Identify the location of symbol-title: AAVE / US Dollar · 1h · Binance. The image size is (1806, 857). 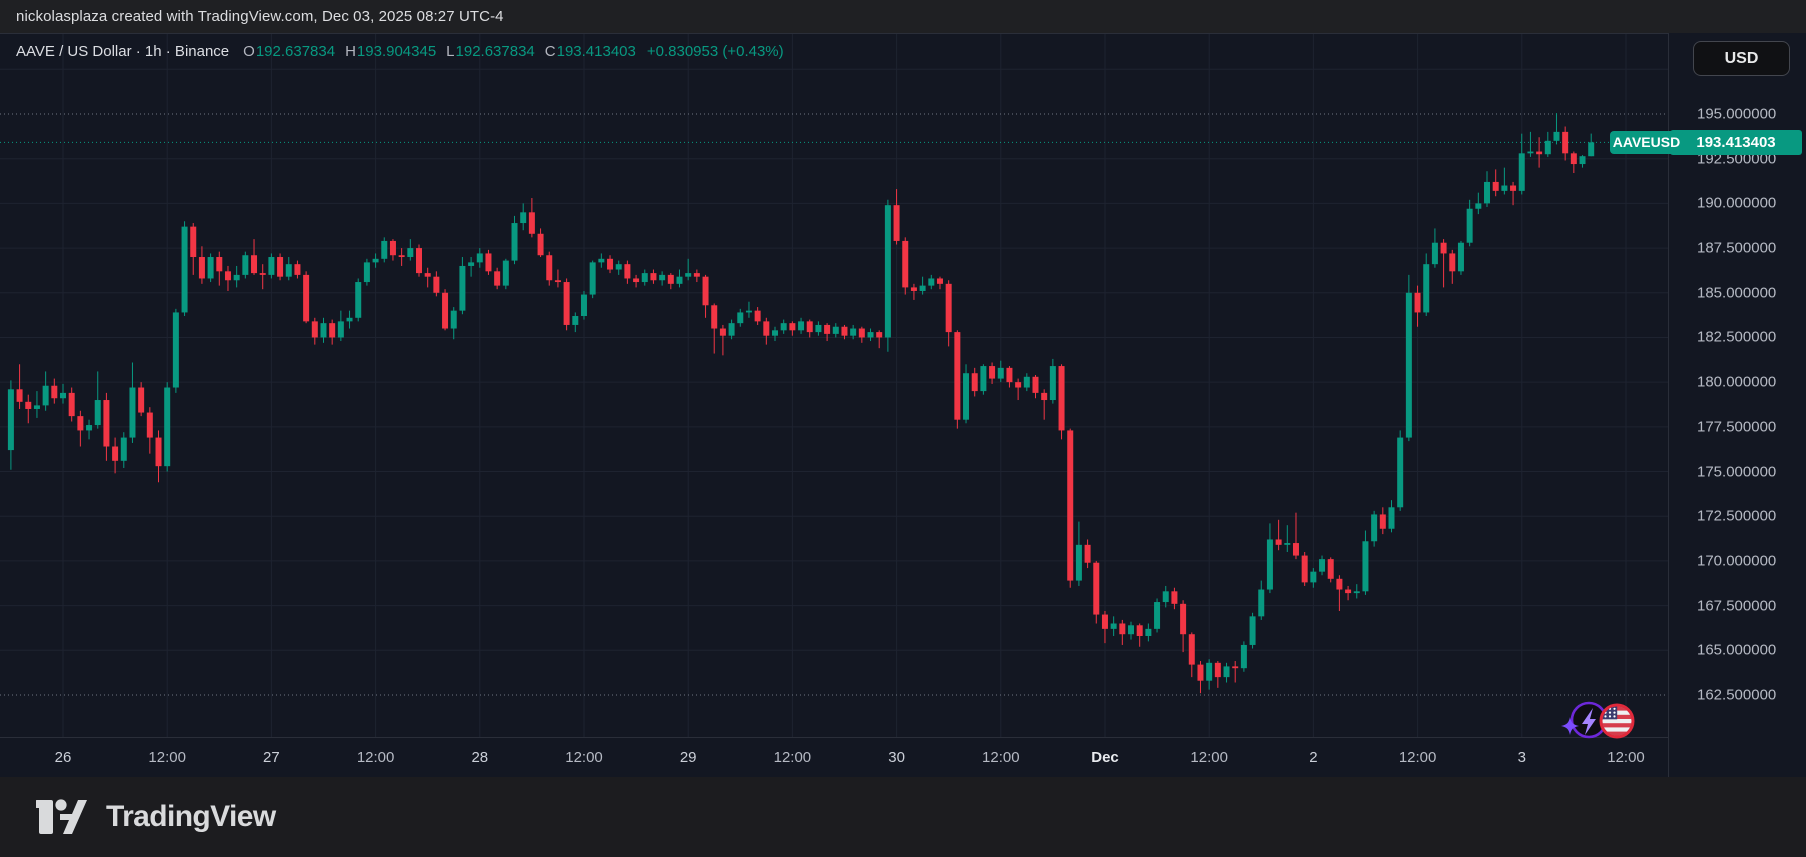
(123, 51).